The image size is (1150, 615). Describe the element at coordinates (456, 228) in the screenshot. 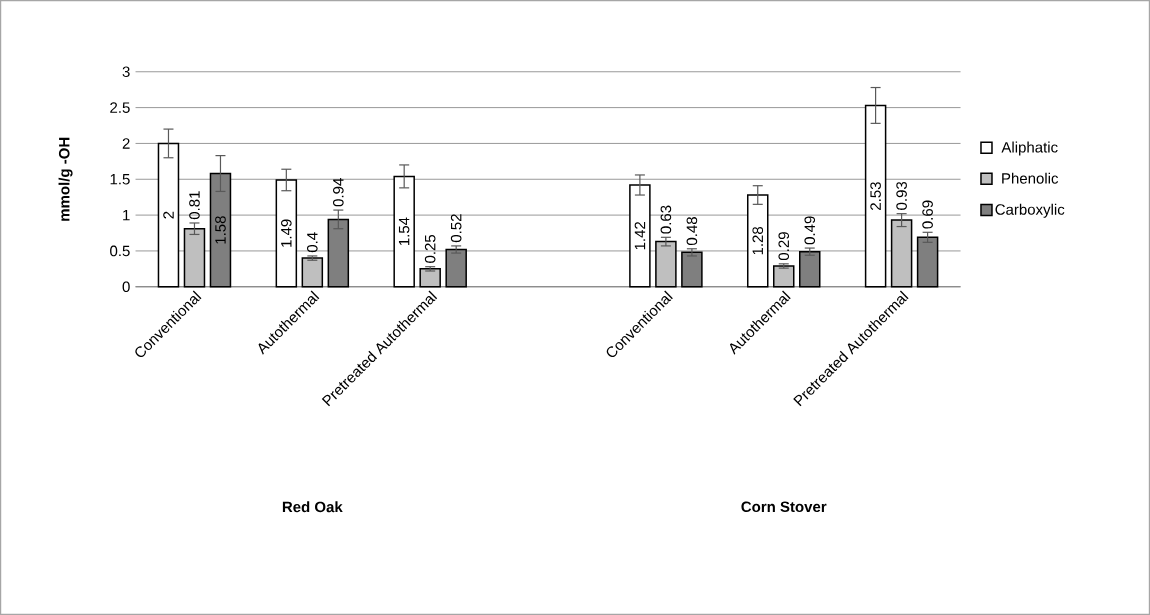

I see `data-label: 0.52` at that location.